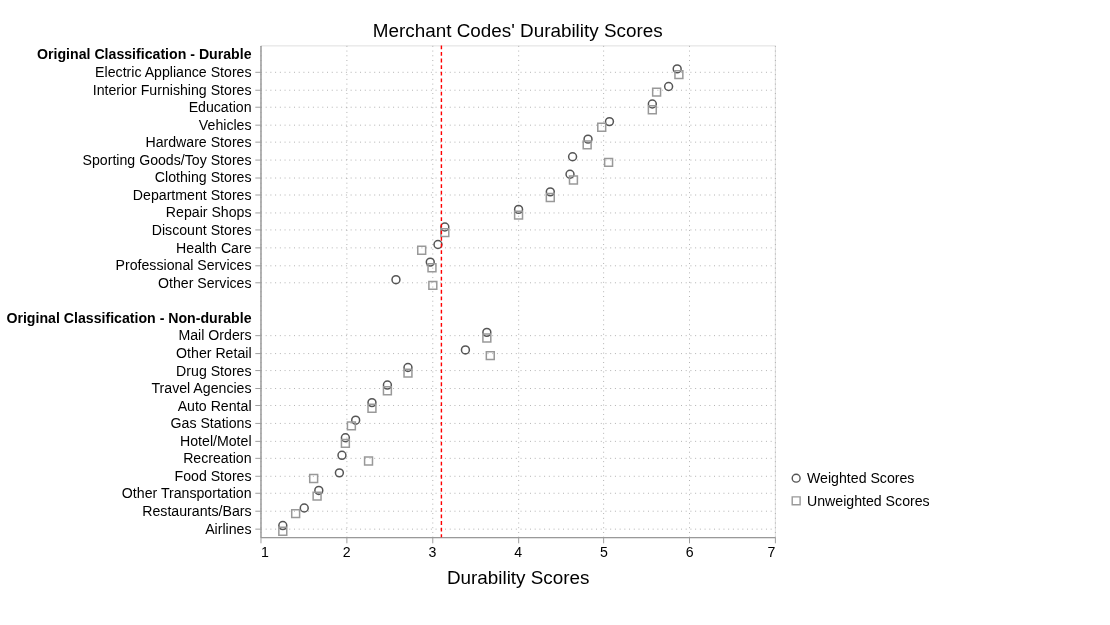 This screenshot has width=1110, height=625. What do you see at coordinates (215, 335) in the screenshot?
I see `y-tick-label: Mail Orders` at bounding box center [215, 335].